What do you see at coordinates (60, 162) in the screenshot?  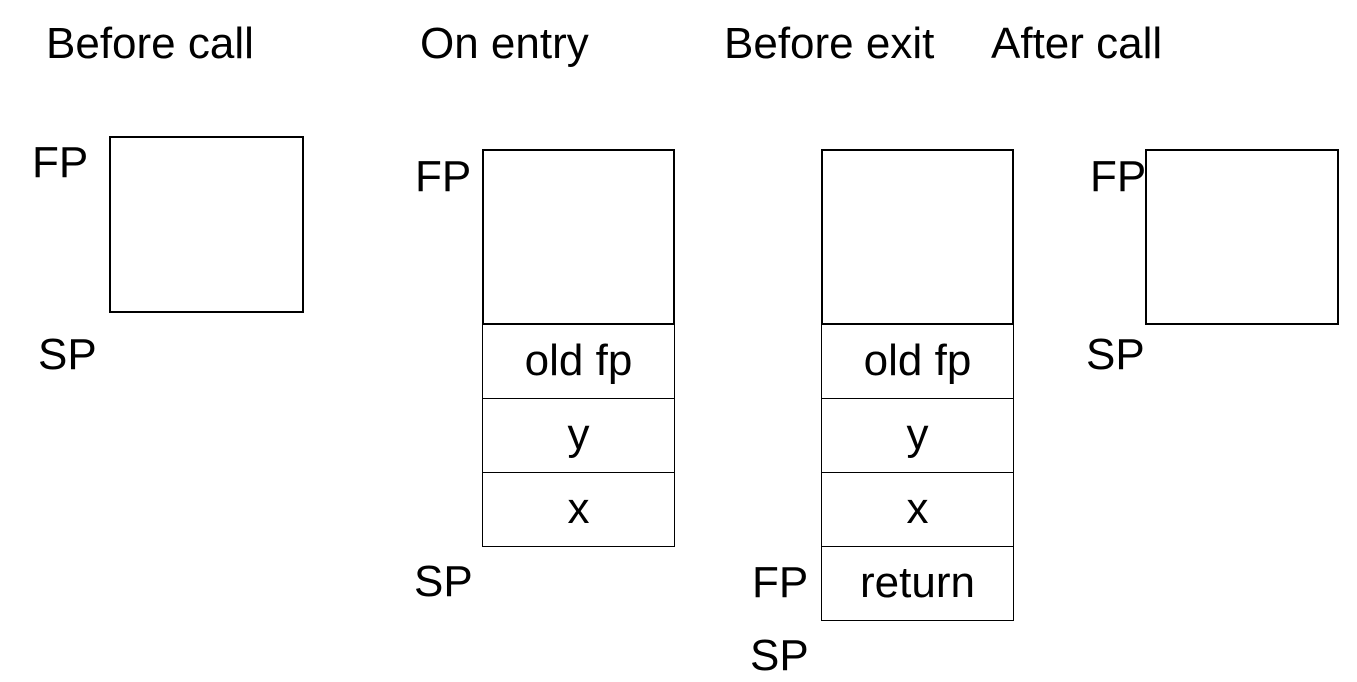 I see `fp-label-before-call: FP` at bounding box center [60, 162].